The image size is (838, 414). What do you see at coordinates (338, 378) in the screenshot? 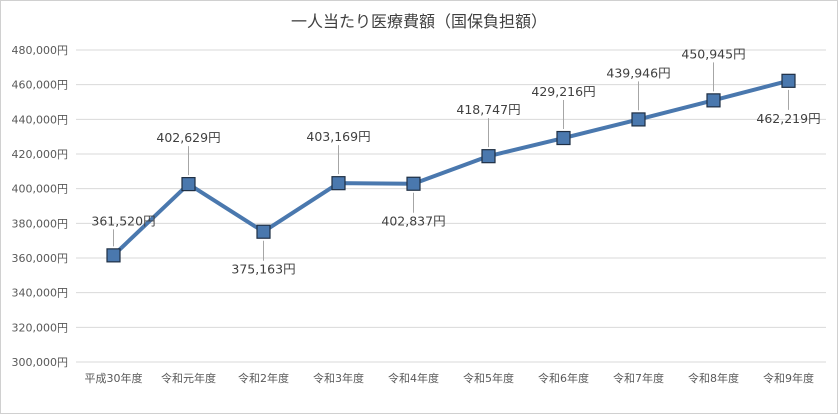
I see `x-tick-label: 令和3年度` at bounding box center [338, 378].